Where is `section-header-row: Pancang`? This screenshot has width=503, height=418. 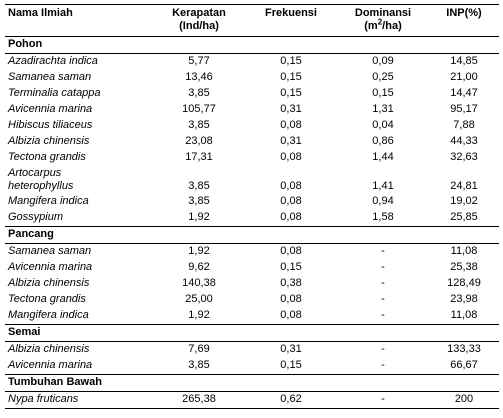 section-header-row: Pancang is located at coordinates (252, 235).